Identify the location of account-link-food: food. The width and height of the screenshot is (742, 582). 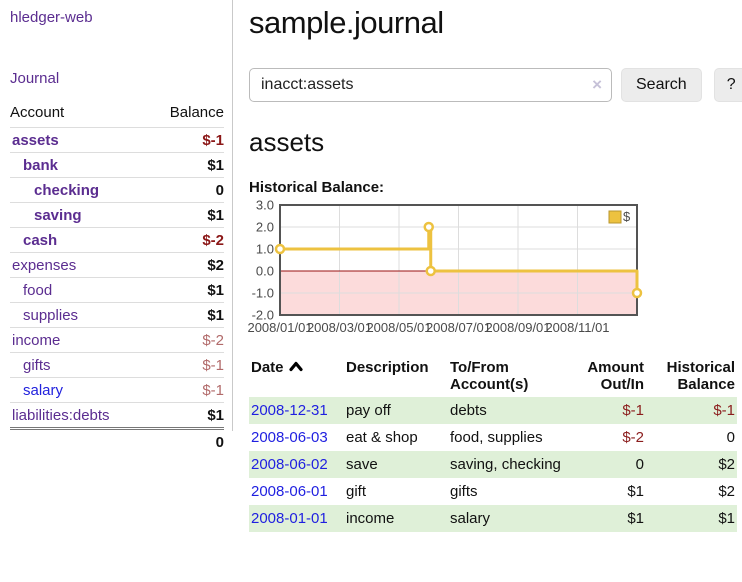
(38, 290).